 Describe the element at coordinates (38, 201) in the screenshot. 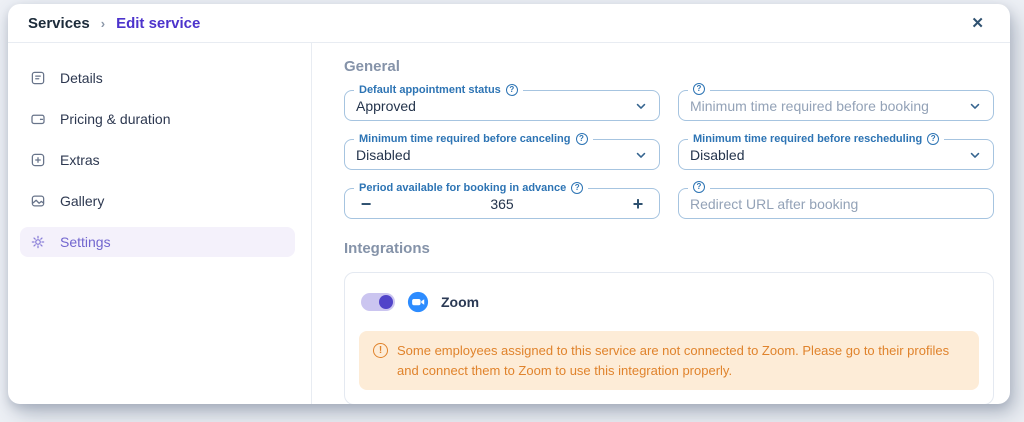

I see `image-icon` at that location.